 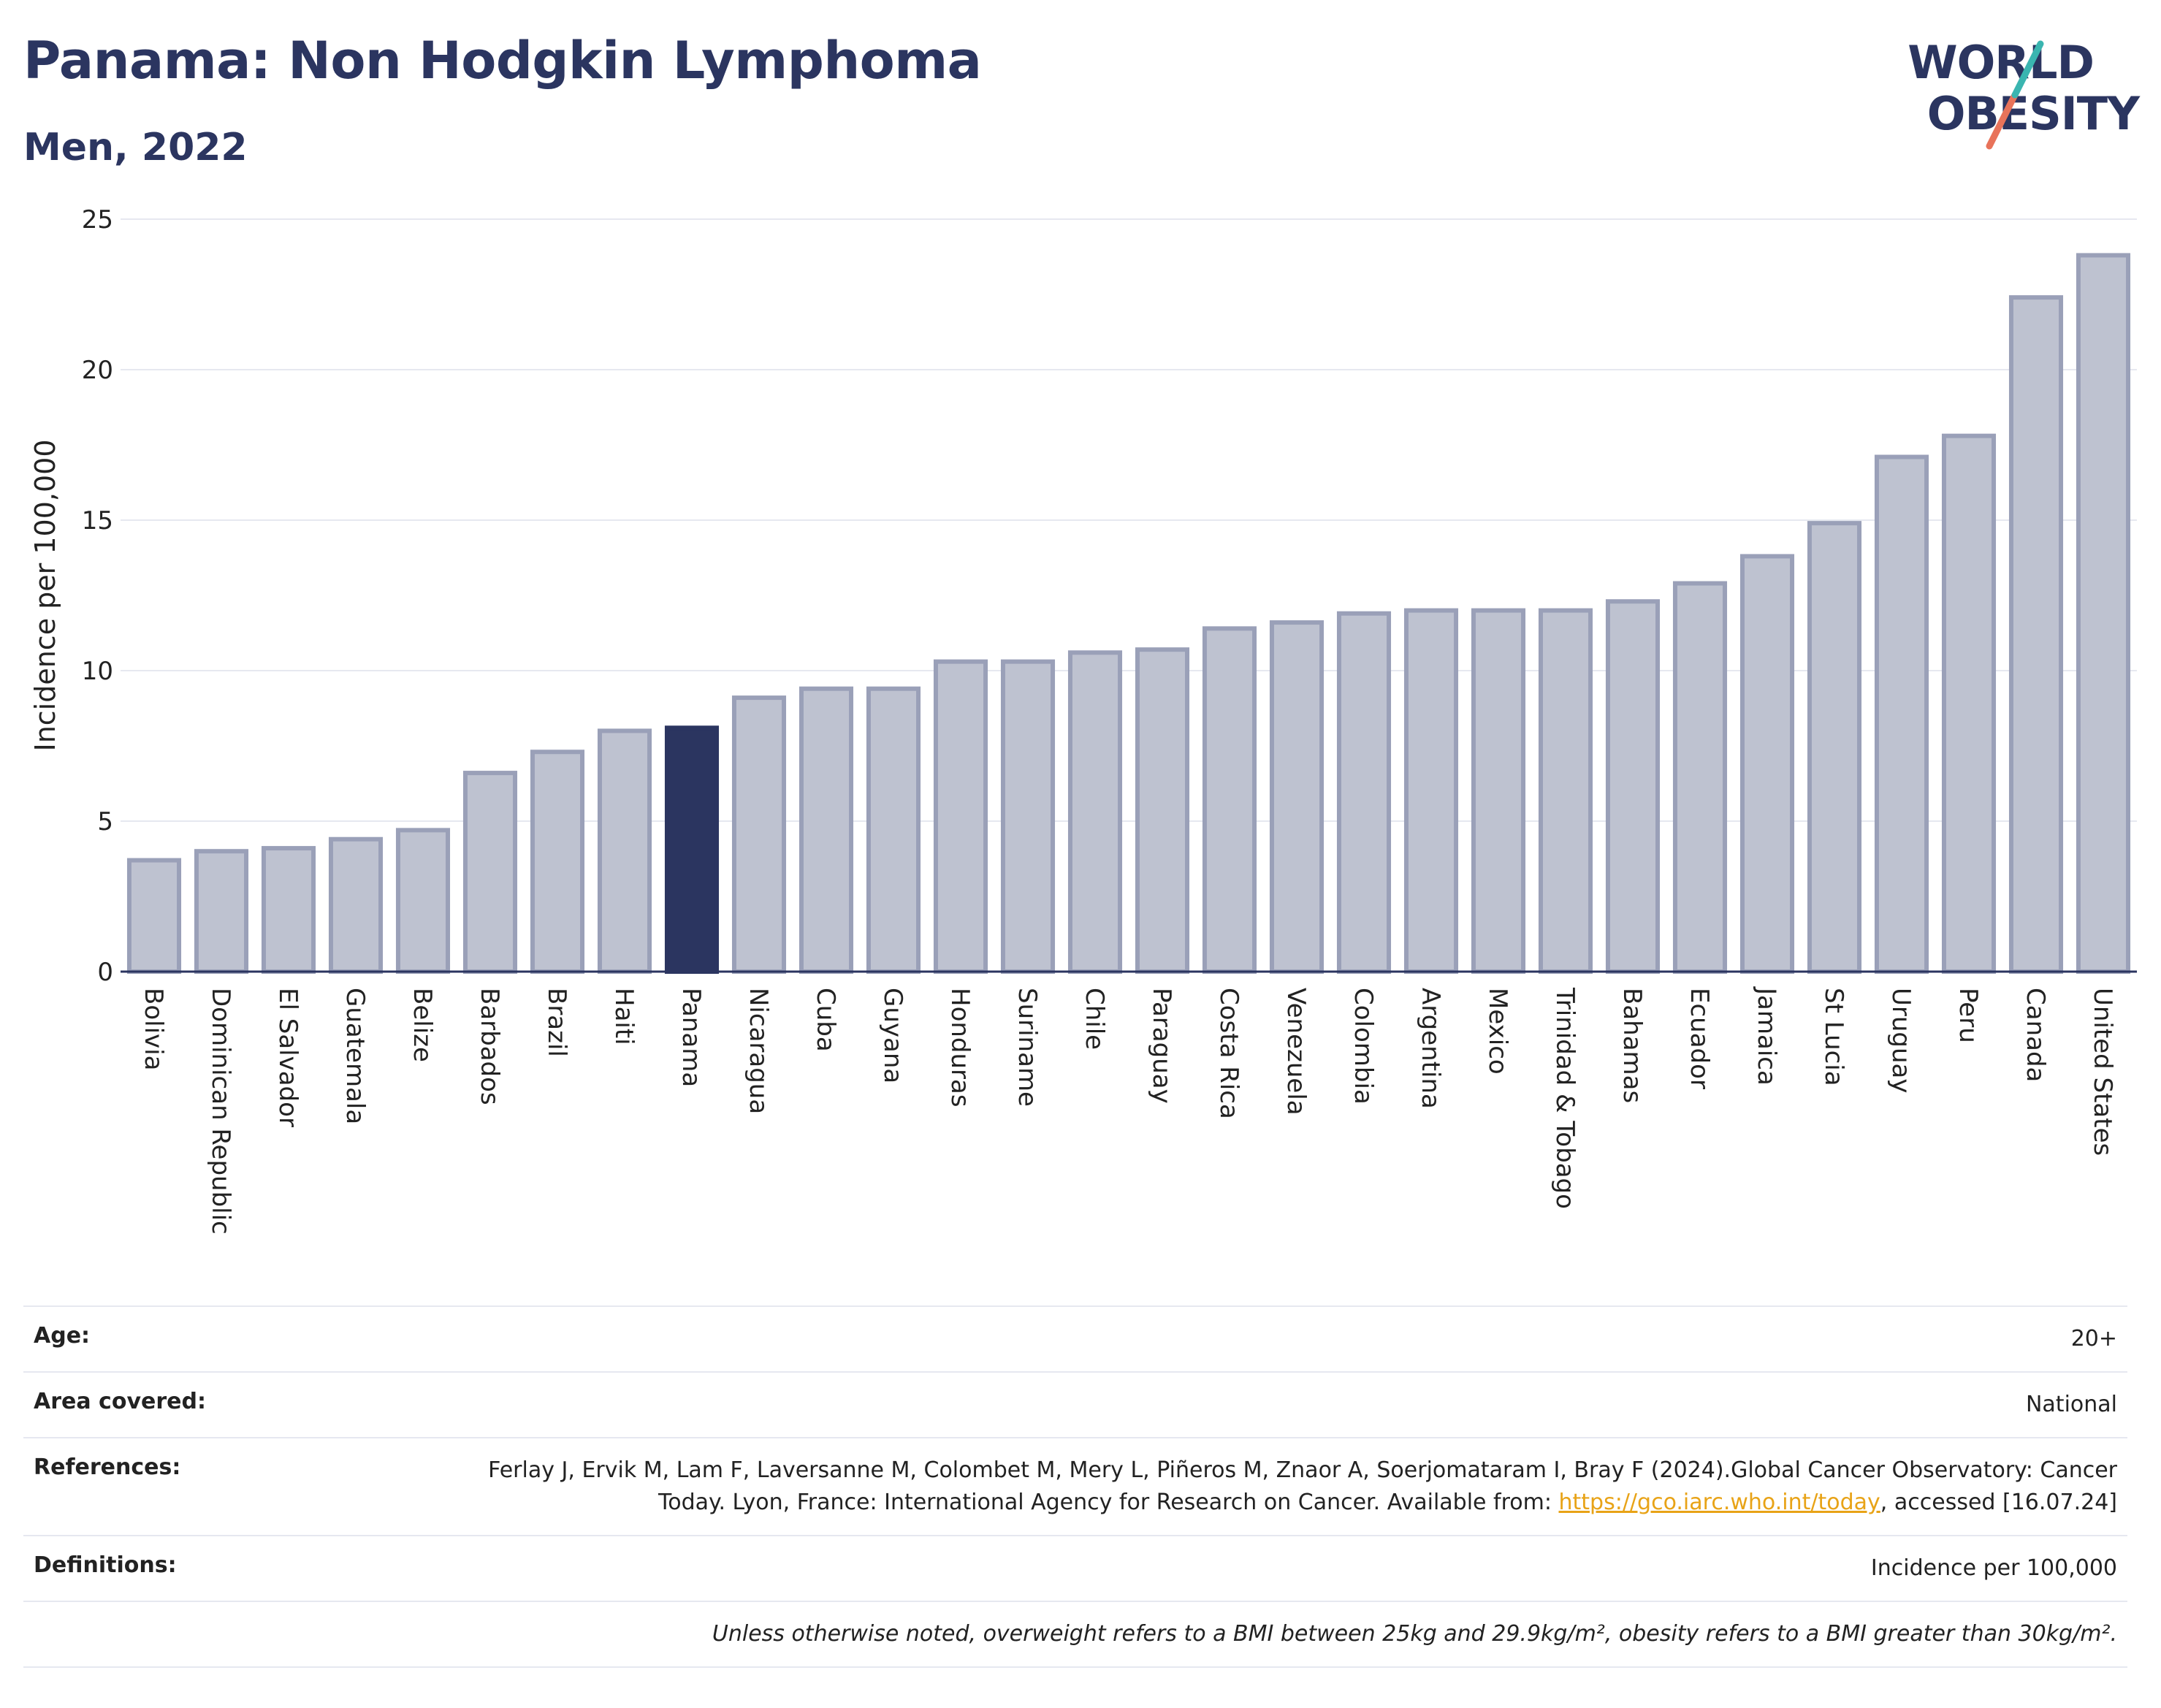 What do you see at coordinates (108, 1468) in the screenshot?
I see `references-label: References:` at bounding box center [108, 1468].